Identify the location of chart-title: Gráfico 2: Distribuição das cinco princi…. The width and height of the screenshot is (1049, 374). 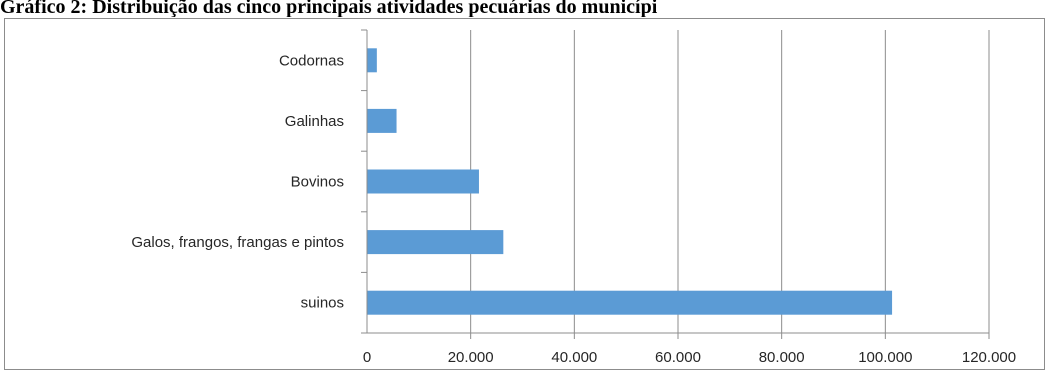
(329, 8).